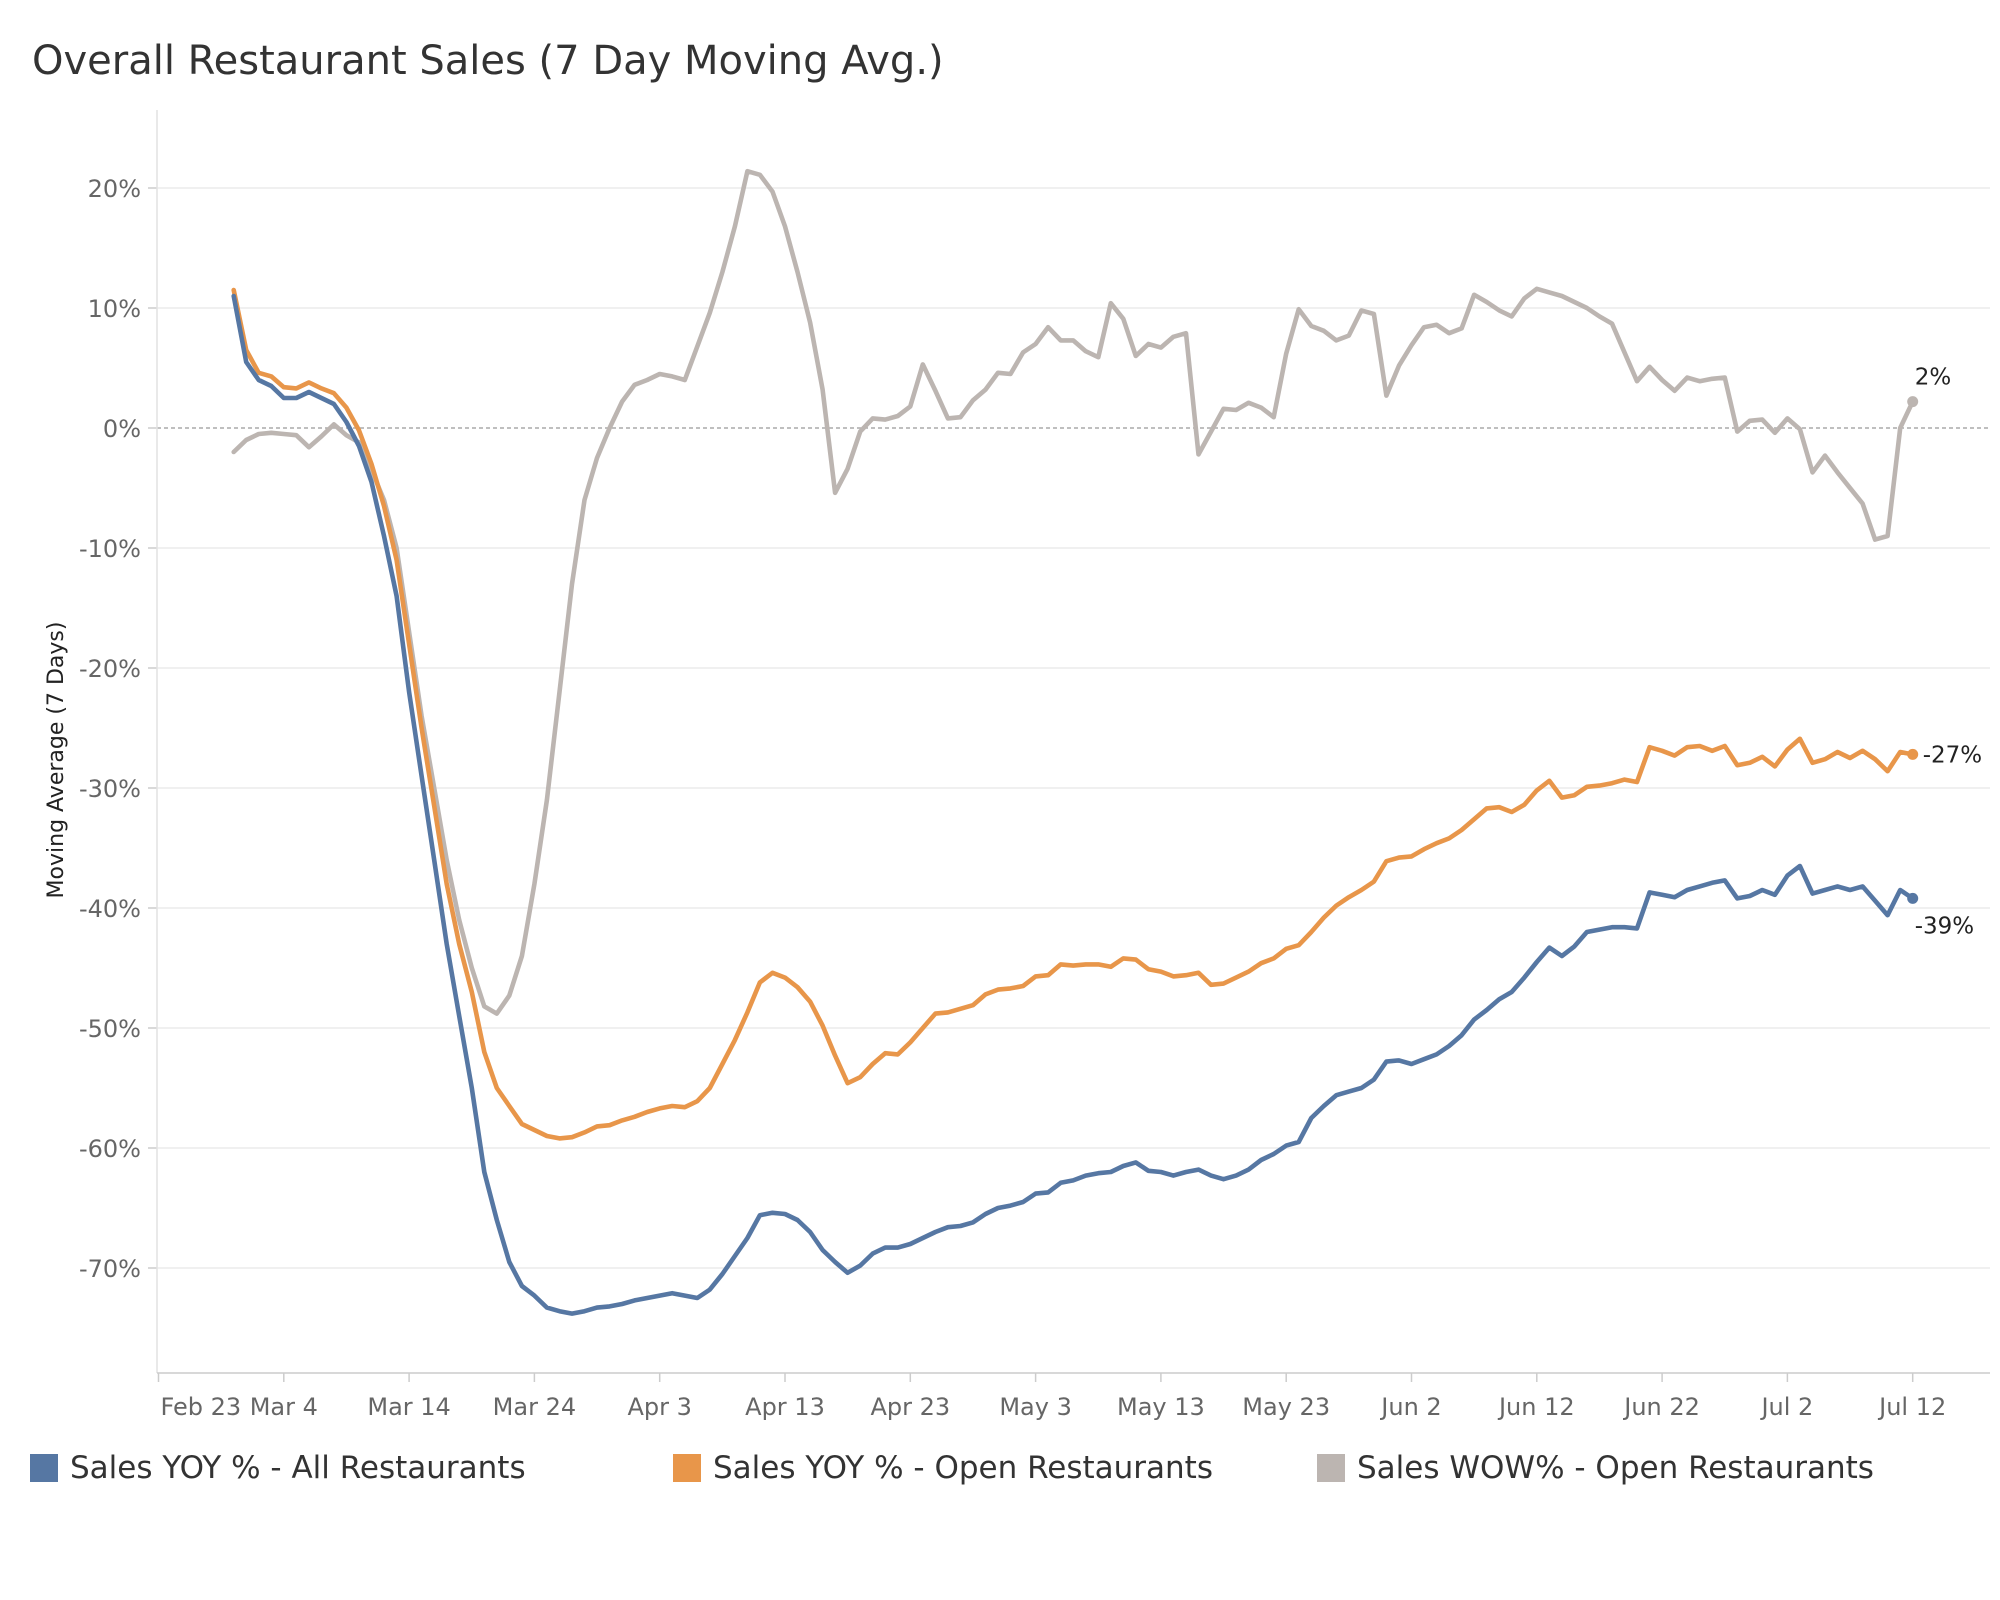  Describe the element at coordinates (910, 1407) in the screenshot. I see `x-tick-label: Apr 23` at that location.